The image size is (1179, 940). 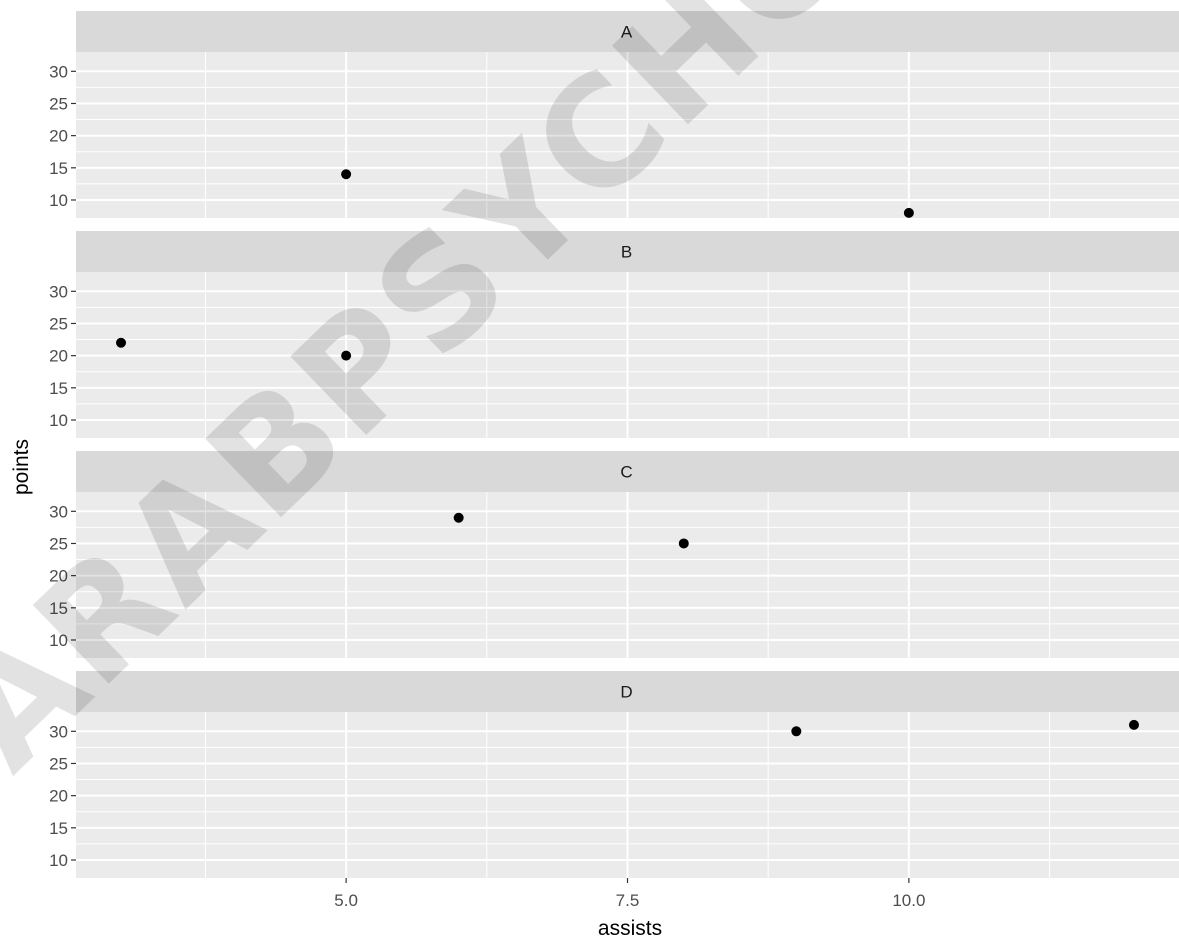 What do you see at coordinates (346, 900) in the screenshot?
I see `x-tick-label: 5.0` at bounding box center [346, 900].